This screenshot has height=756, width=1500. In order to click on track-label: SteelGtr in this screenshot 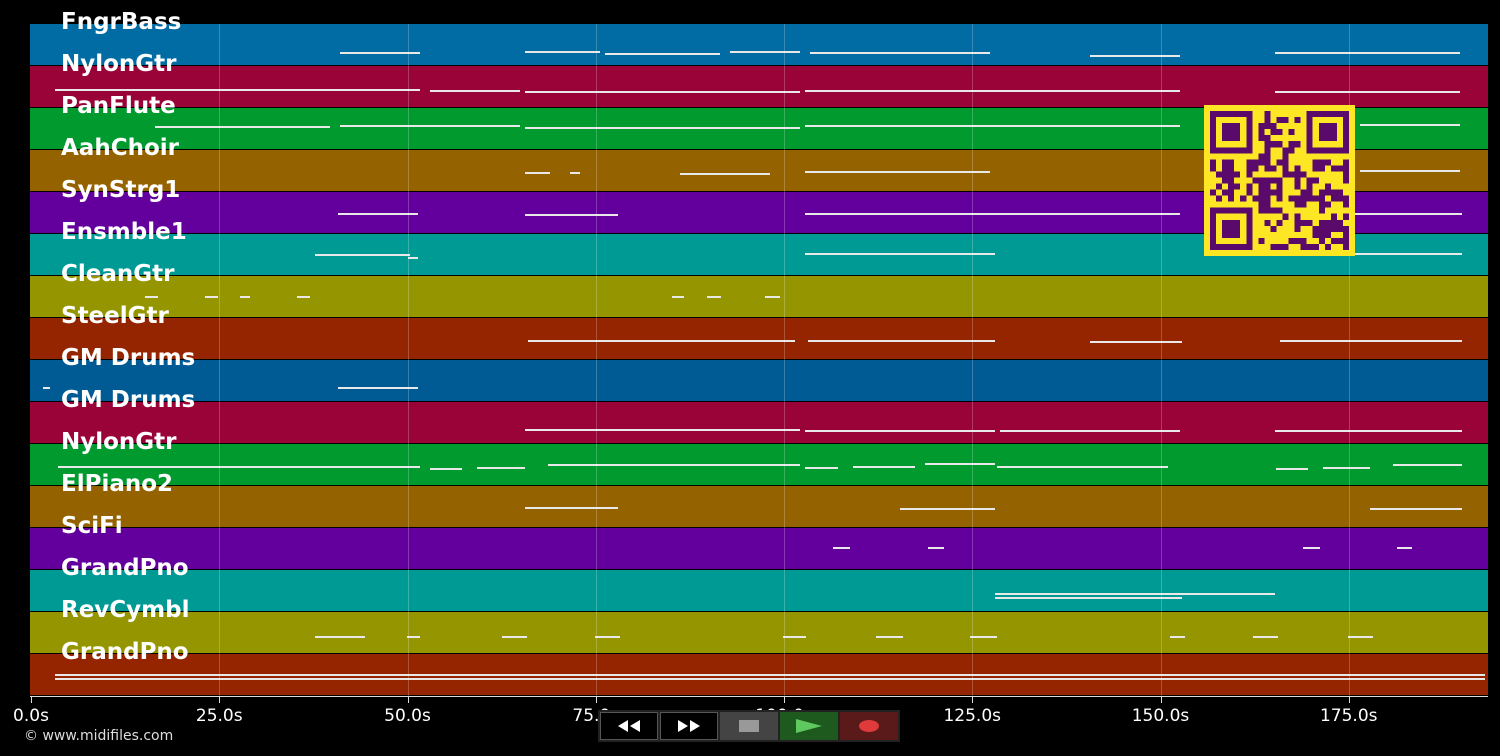, I will do `click(115, 316)`.